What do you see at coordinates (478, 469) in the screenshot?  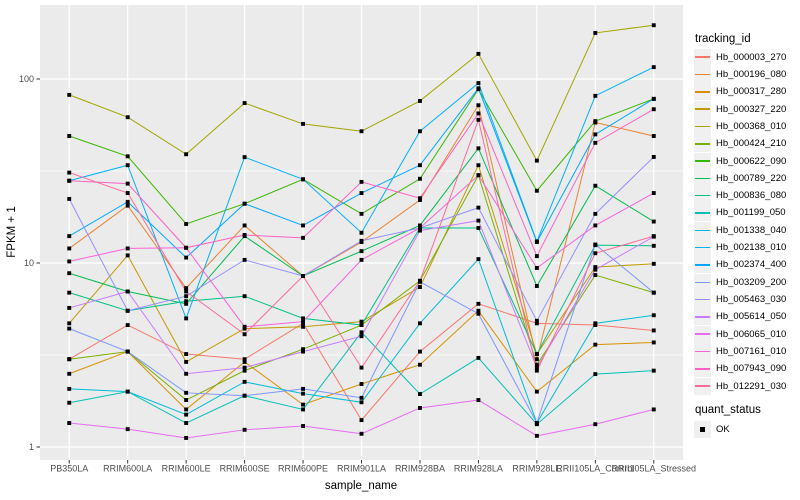 I see `x-tick-label: RRIM928LA` at bounding box center [478, 469].